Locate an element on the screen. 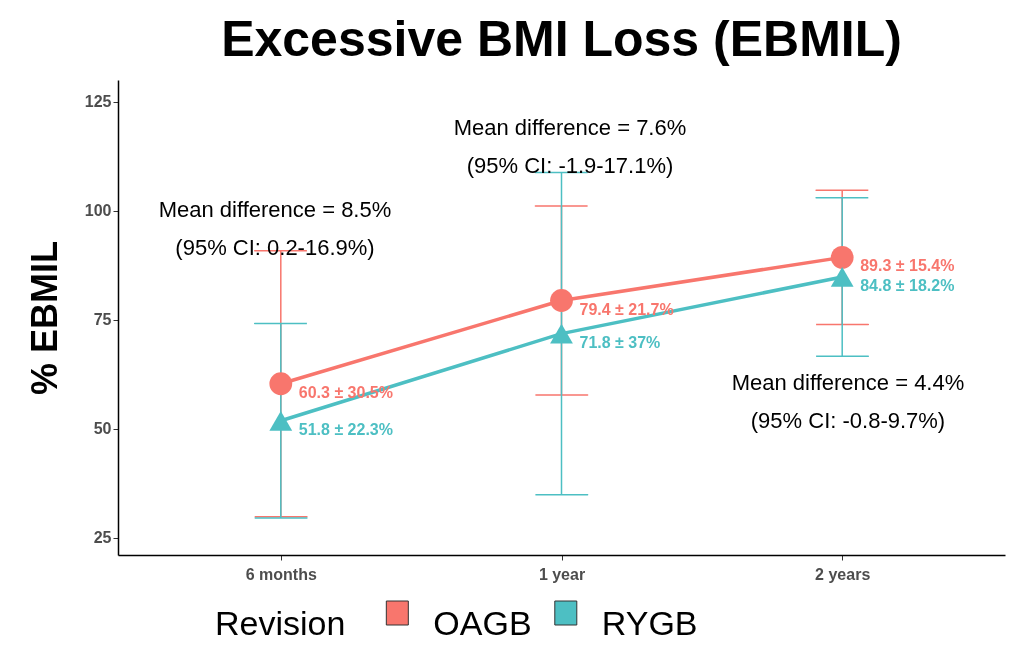 This screenshot has height=662, width=1009. data-label: 84.8 ± 18.2% is located at coordinates (907, 285).